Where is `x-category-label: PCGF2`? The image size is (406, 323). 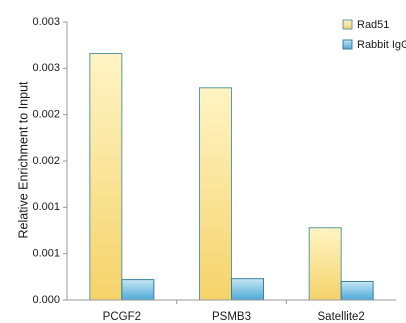 x-category-label: PCGF2 is located at coordinates (122, 317).